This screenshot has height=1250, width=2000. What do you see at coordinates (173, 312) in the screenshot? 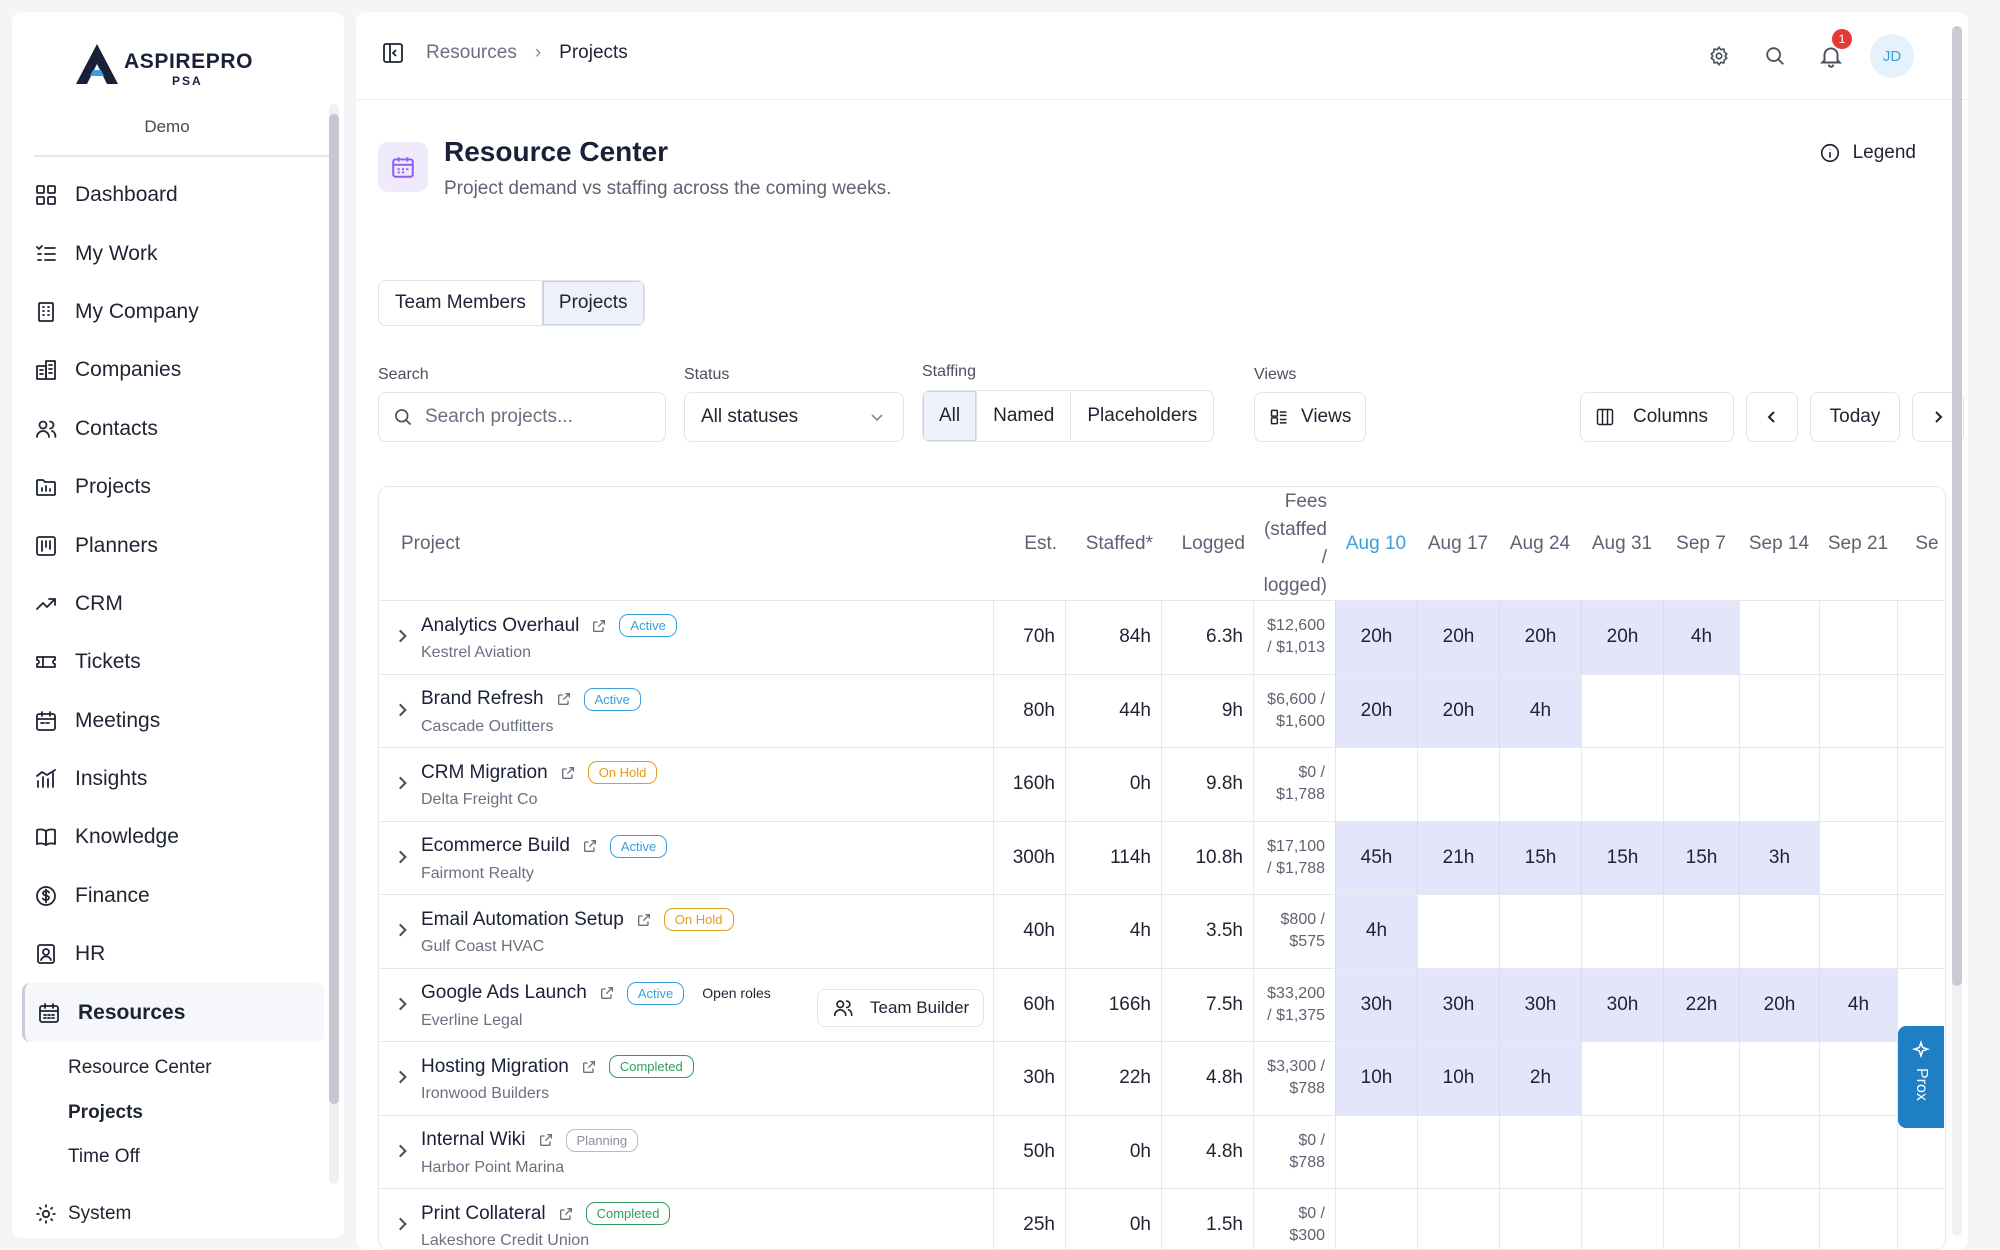
I see `sidebar-item-my-company: My Company` at bounding box center [173, 312].